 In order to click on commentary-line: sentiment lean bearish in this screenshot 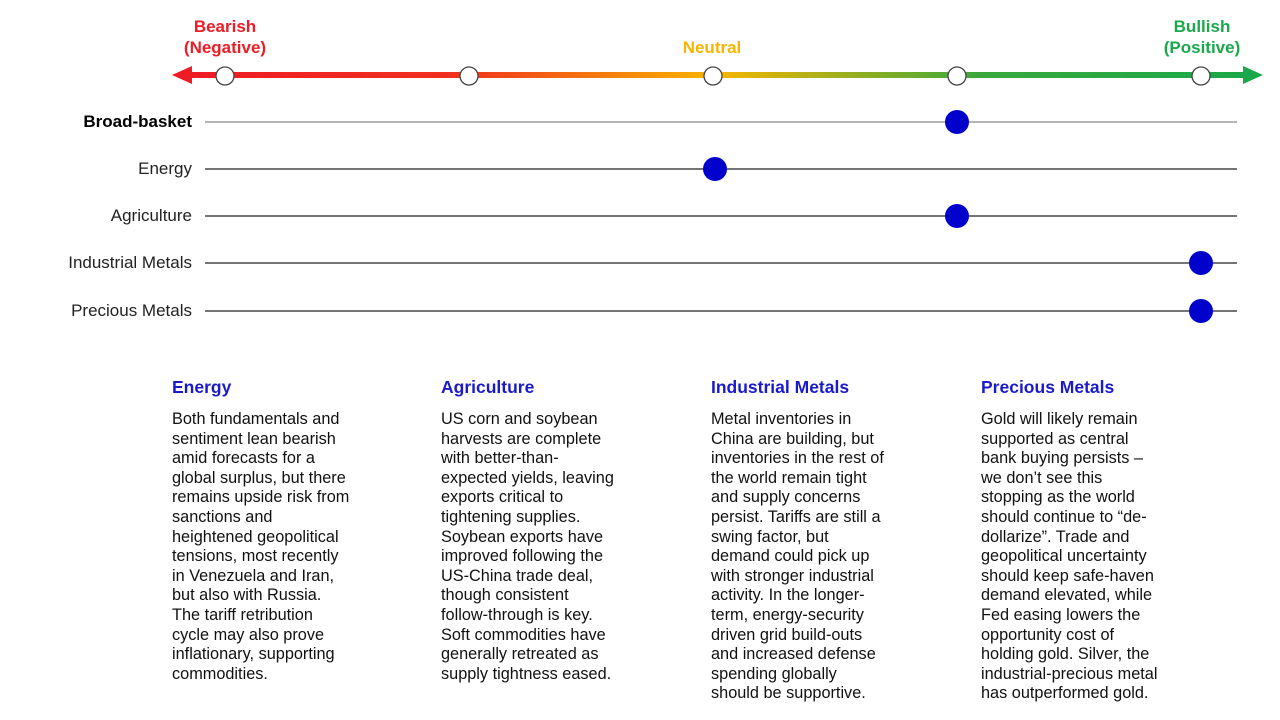, I will do `click(254, 438)`.